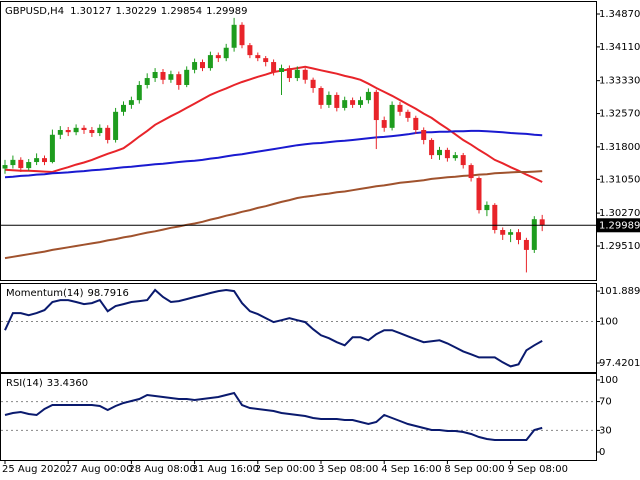 The width and height of the screenshot is (640, 480). I want to click on x-tick-label: 9 Sep 08:00, so click(538, 469).